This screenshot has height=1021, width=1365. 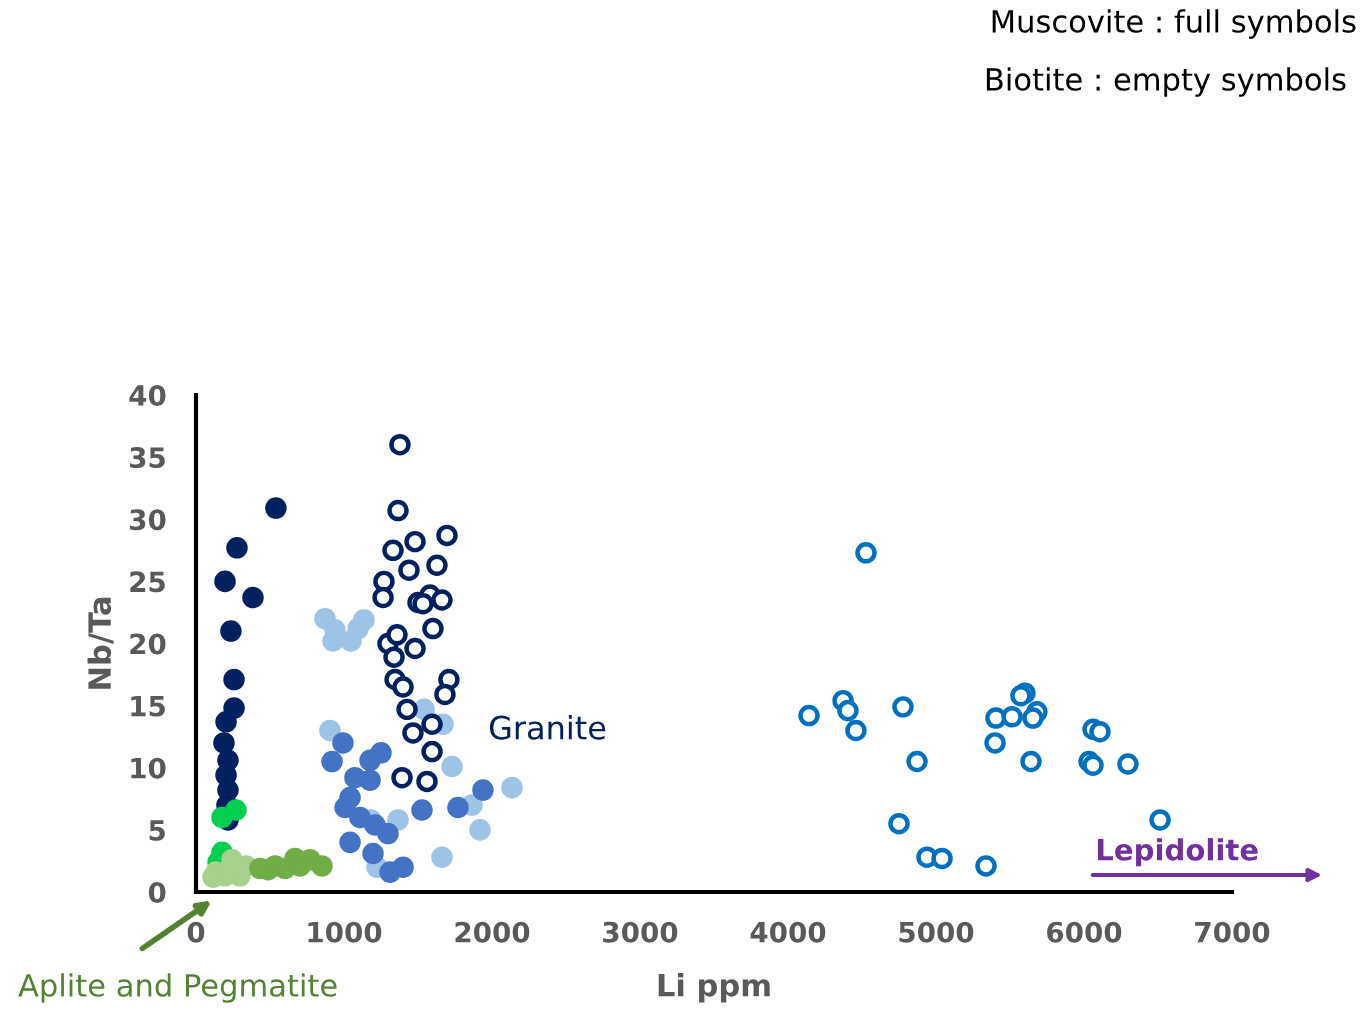 What do you see at coordinates (1232, 932) in the screenshot?
I see `x-tick-label: 7000` at bounding box center [1232, 932].